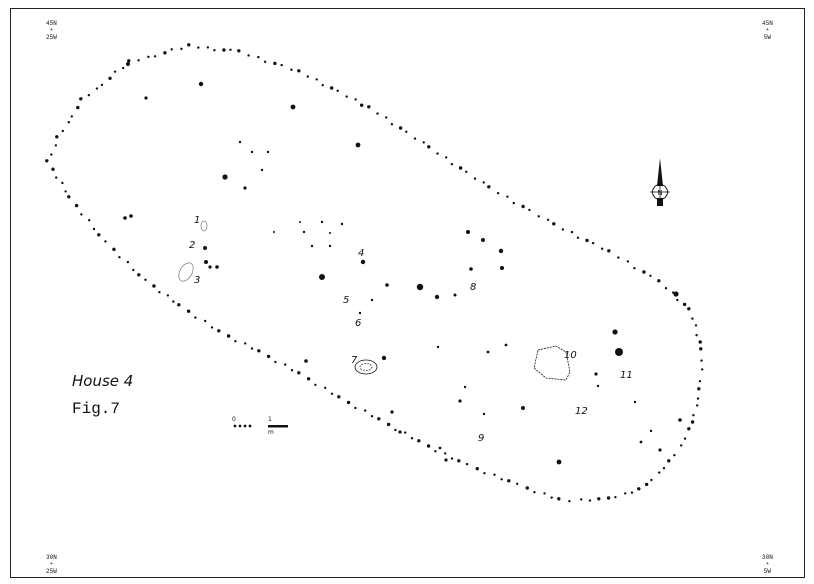  Describe the element at coordinates (271, 432) in the screenshot. I see `scale-unit-label: m` at that location.